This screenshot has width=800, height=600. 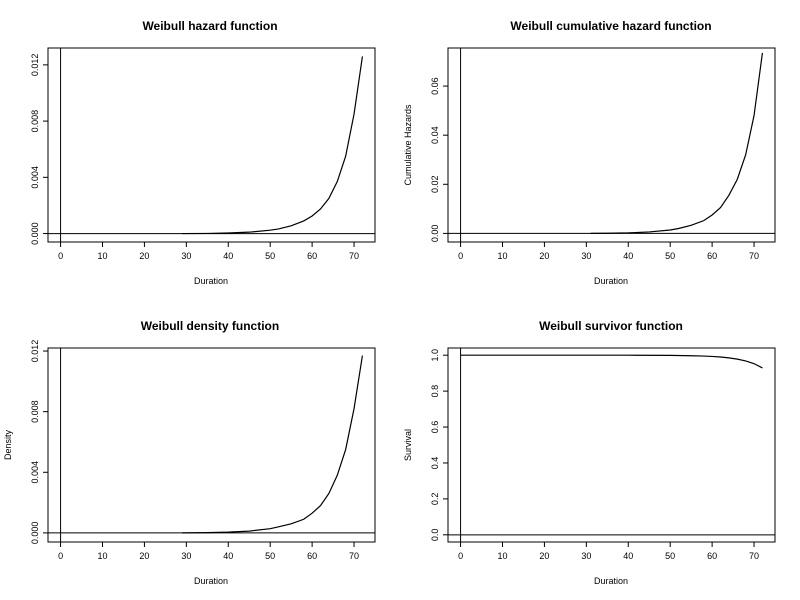 What do you see at coordinates (610, 26) in the screenshot?
I see `chart-title: Weibull cumulative hazard function` at bounding box center [610, 26].